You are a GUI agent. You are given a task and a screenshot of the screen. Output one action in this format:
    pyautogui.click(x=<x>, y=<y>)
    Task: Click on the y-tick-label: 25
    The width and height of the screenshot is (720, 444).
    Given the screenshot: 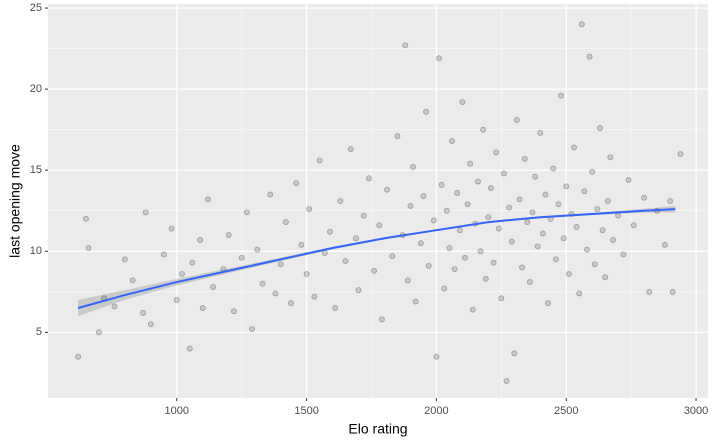 What is the action you would take?
    pyautogui.click(x=36, y=8)
    